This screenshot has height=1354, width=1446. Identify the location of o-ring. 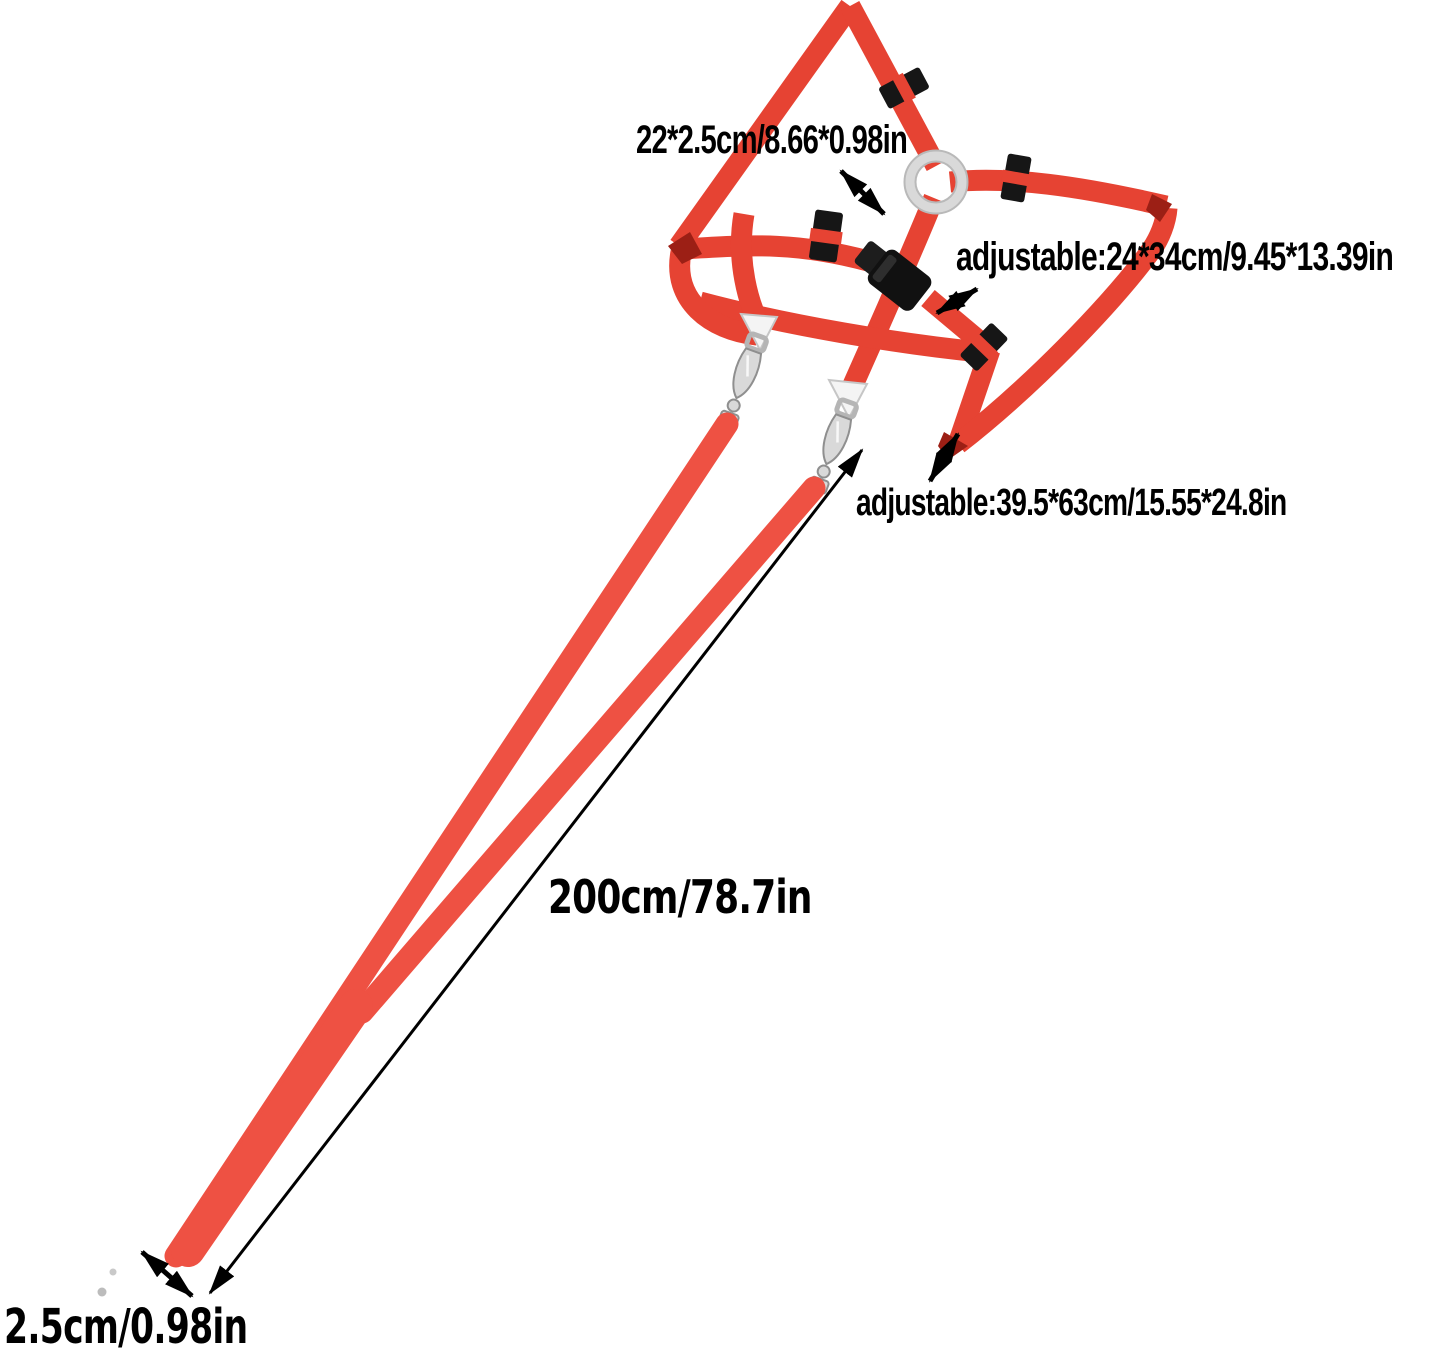
(936, 182).